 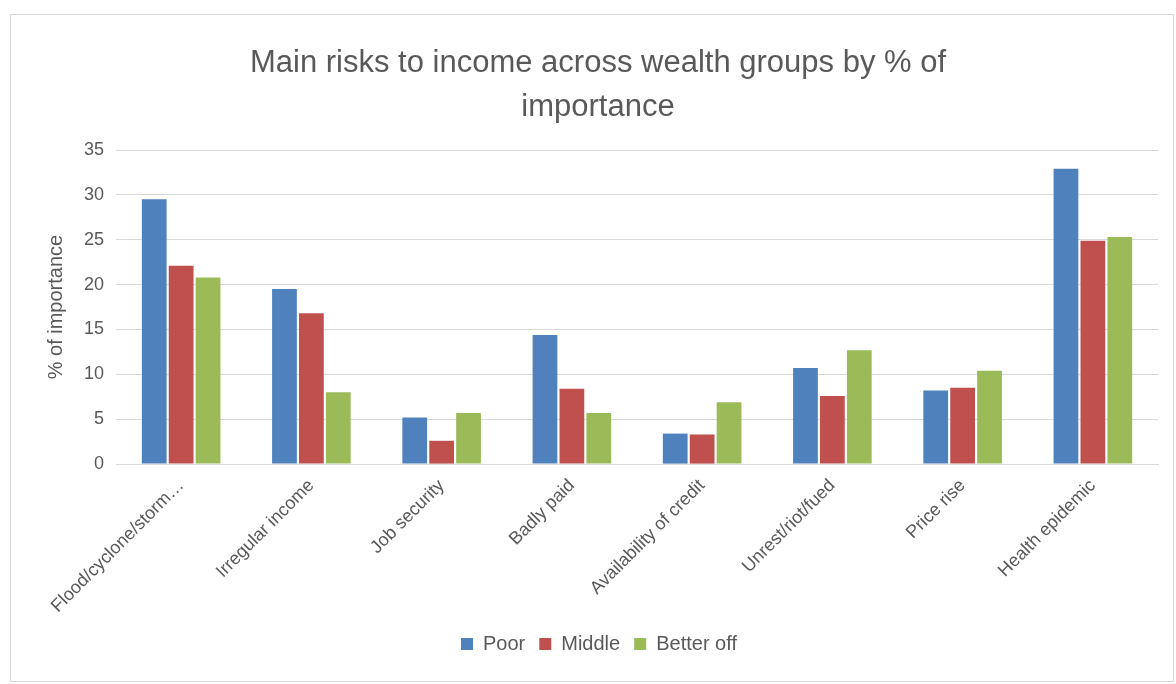 What do you see at coordinates (598, 84) in the screenshot?
I see `chart-title: Main risks to income across wealth groups by % of importance` at bounding box center [598, 84].